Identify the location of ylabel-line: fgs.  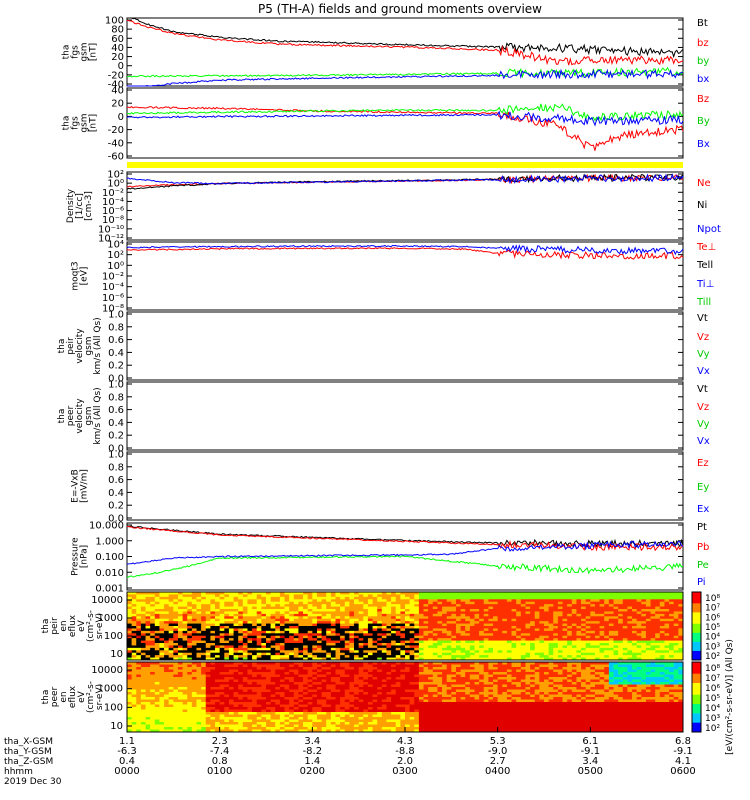
(76, 123).